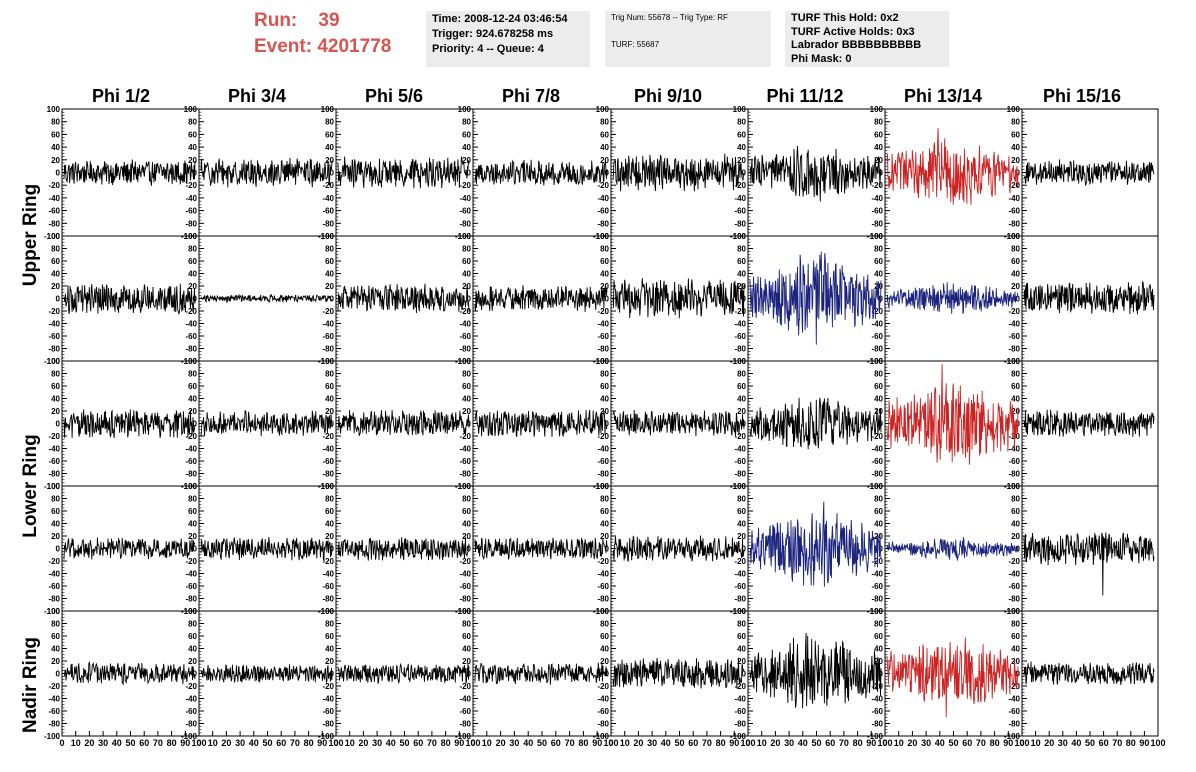 The width and height of the screenshot is (1196, 772). I want to click on x-tick-label: 60, so click(556, 743).